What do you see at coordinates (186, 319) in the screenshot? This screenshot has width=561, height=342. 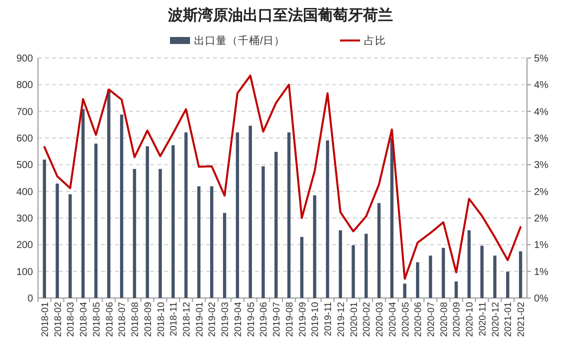 I see `x-tick-label: 2018-12` at bounding box center [186, 319].